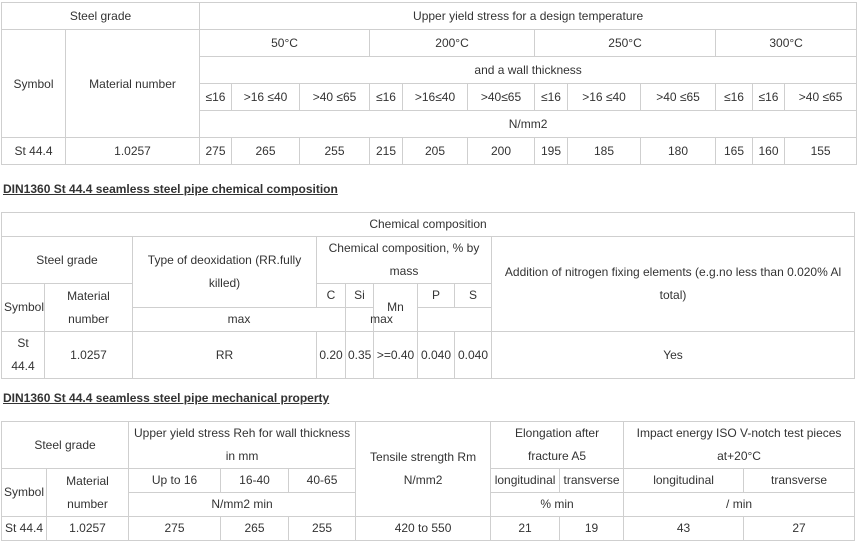  Describe the element at coordinates (604, 151) in the screenshot. I see `value-cell: 185` at that location.